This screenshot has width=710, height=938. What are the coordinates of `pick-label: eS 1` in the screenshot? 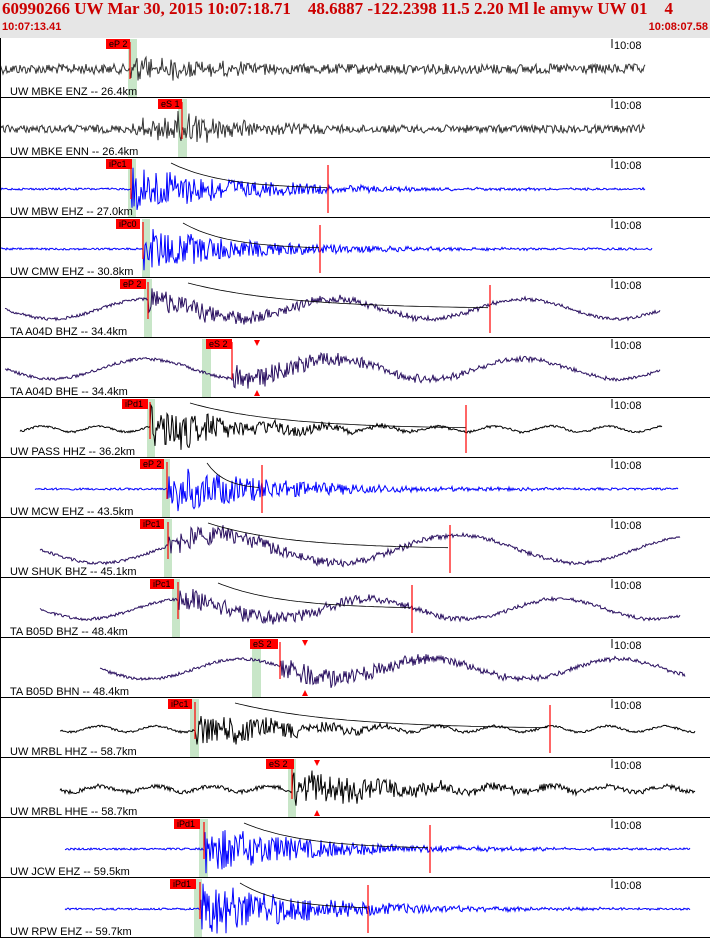 It's located at (170, 104).